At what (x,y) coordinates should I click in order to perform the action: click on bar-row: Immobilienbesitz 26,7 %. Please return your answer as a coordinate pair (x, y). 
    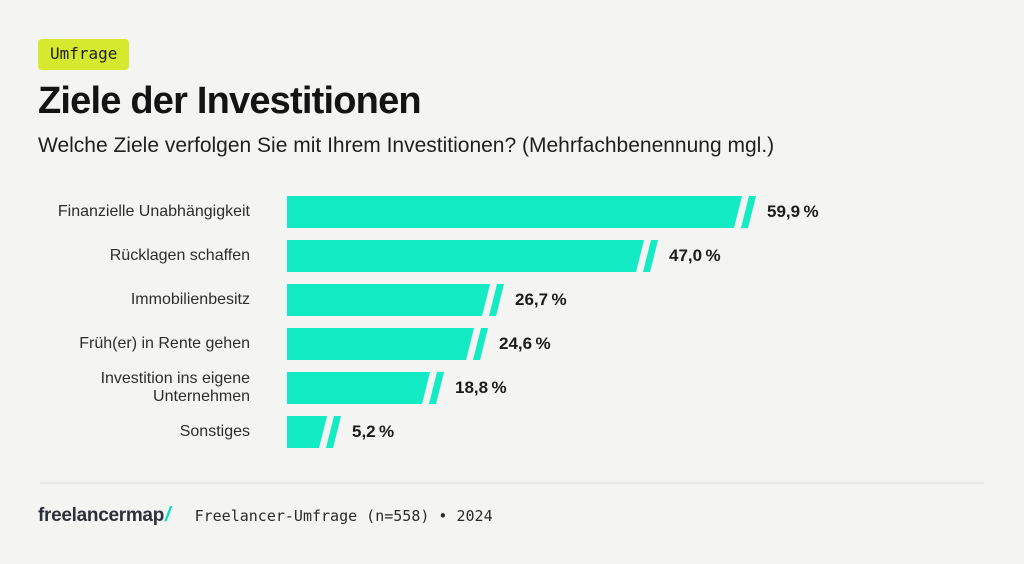
    Looking at the image, I should click on (513, 300).